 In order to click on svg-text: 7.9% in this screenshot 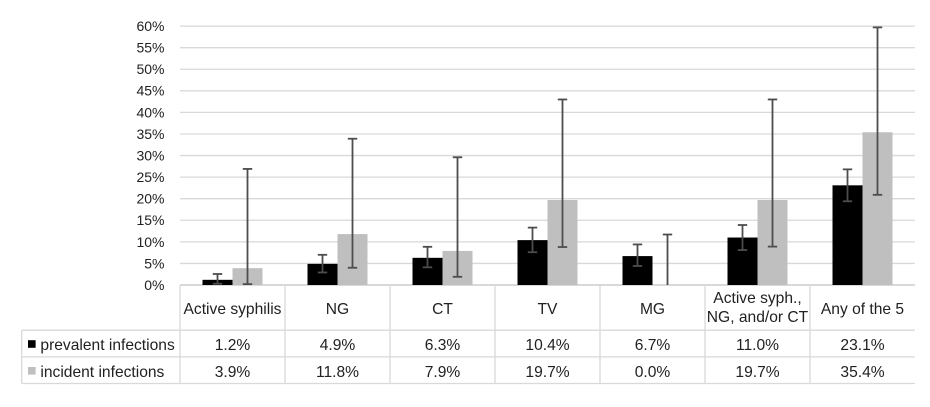, I will do `click(443, 372)`.